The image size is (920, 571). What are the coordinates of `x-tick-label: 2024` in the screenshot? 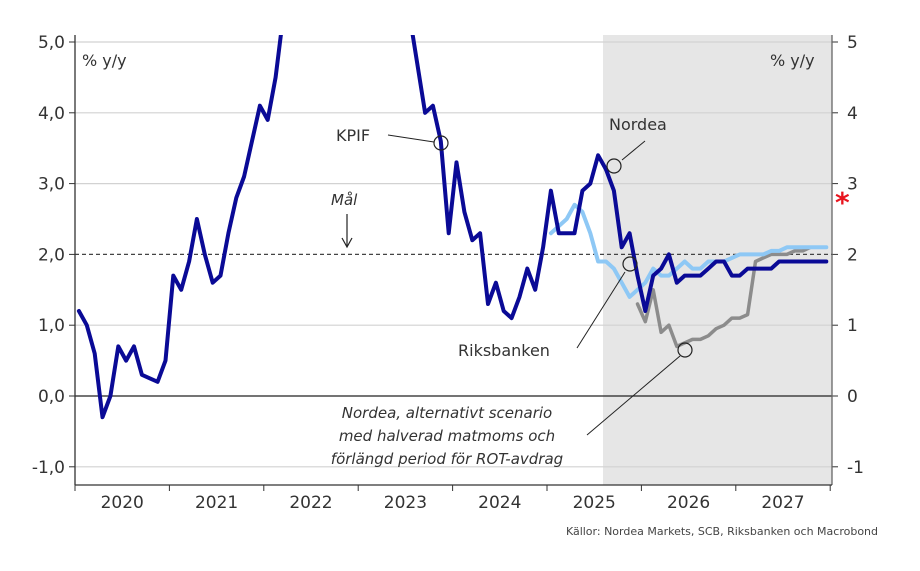 It's located at (499, 503).